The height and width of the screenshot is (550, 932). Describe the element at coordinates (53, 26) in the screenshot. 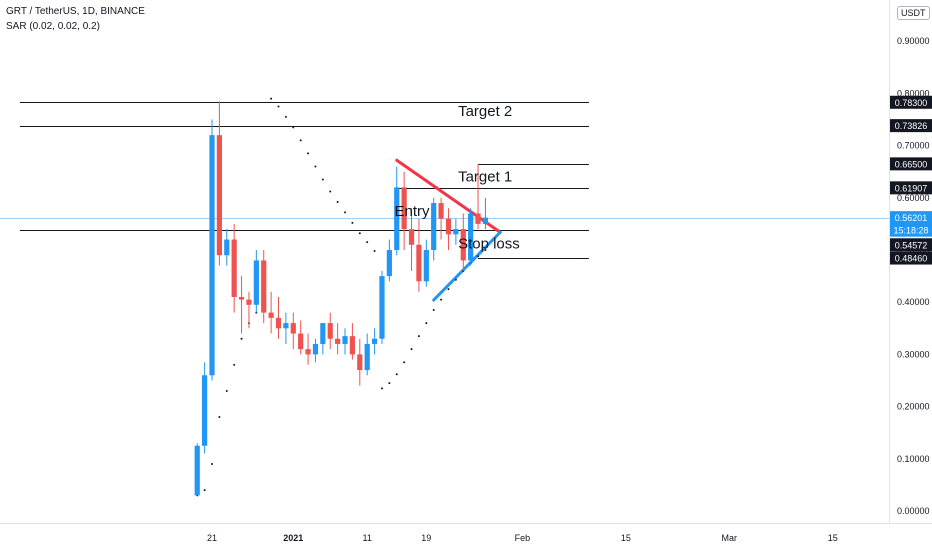

I see `sar-legend: SAR (0.02, 0.02, 0.2)` at that location.